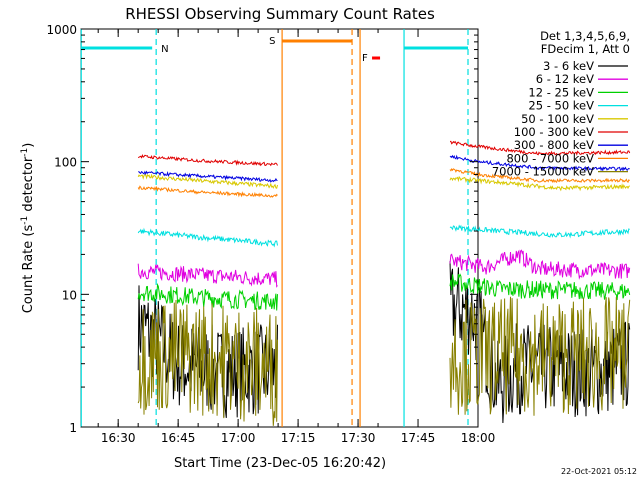  I want to click on y-tick-label: 100, so click(65, 163).